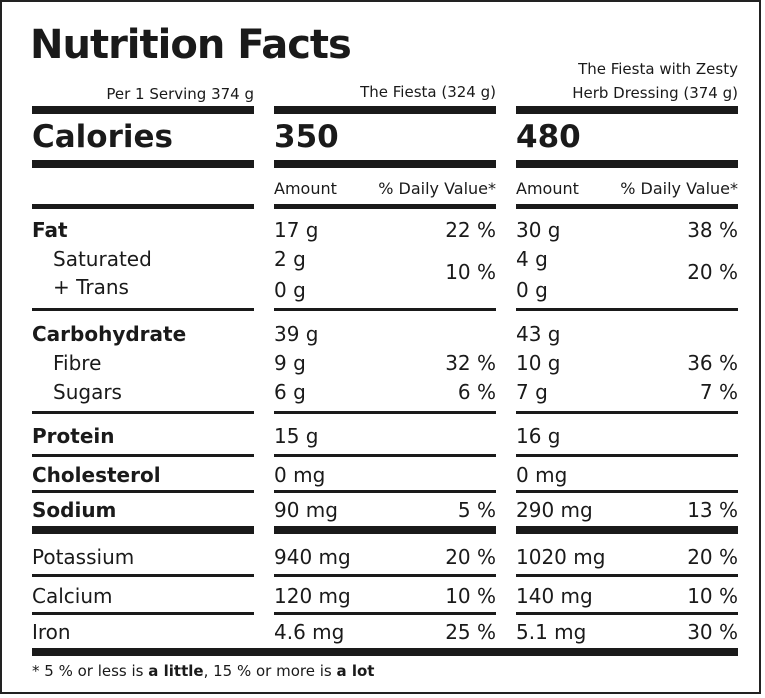 This screenshot has width=765, height=698. What do you see at coordinates (437, 188) in the screenshot?
I see `dv-header-1: % Daily Value*` at bounding box center [437, 188].